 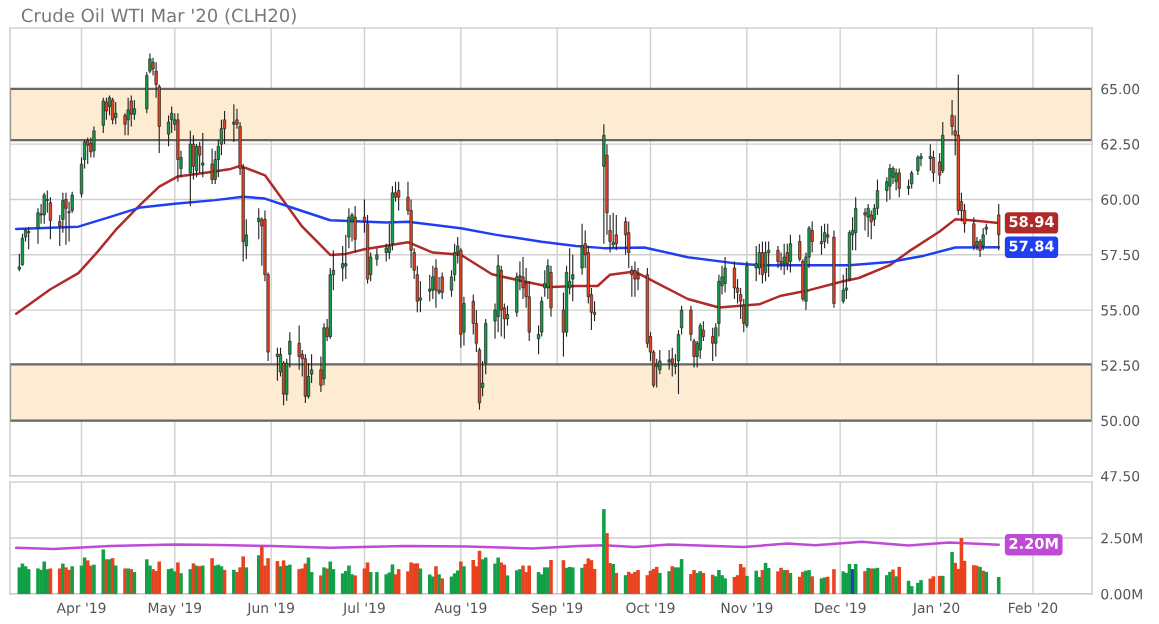 What do you see at coordinates (460, 609) in the screenshot?
I see `x-tick-label: Aug '19` at bounding box center [460, 609].